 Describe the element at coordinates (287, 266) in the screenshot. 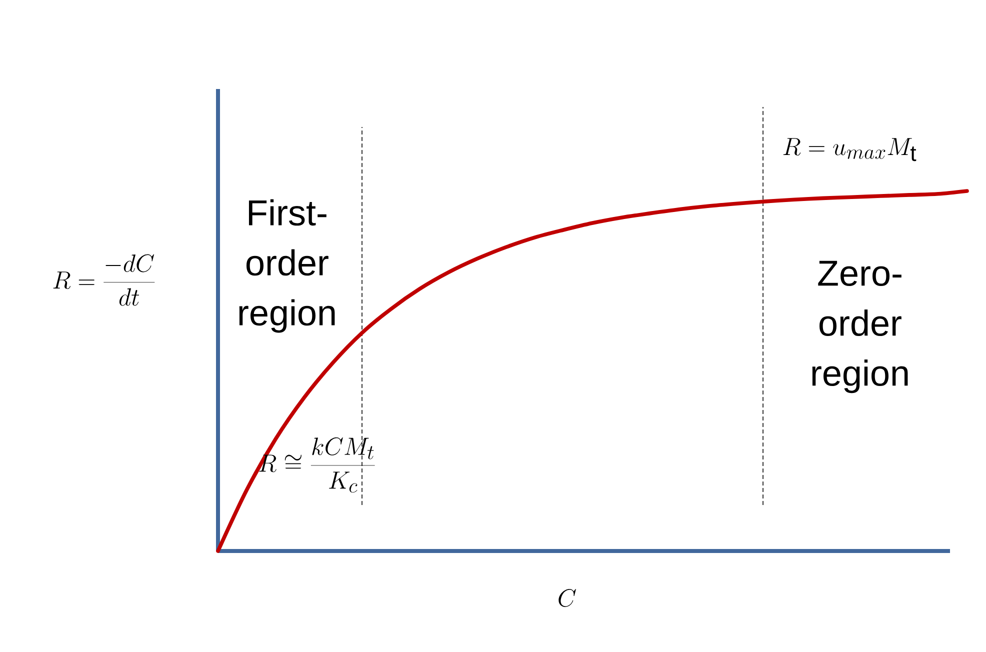

I see `annotation: First-order region` at that location.